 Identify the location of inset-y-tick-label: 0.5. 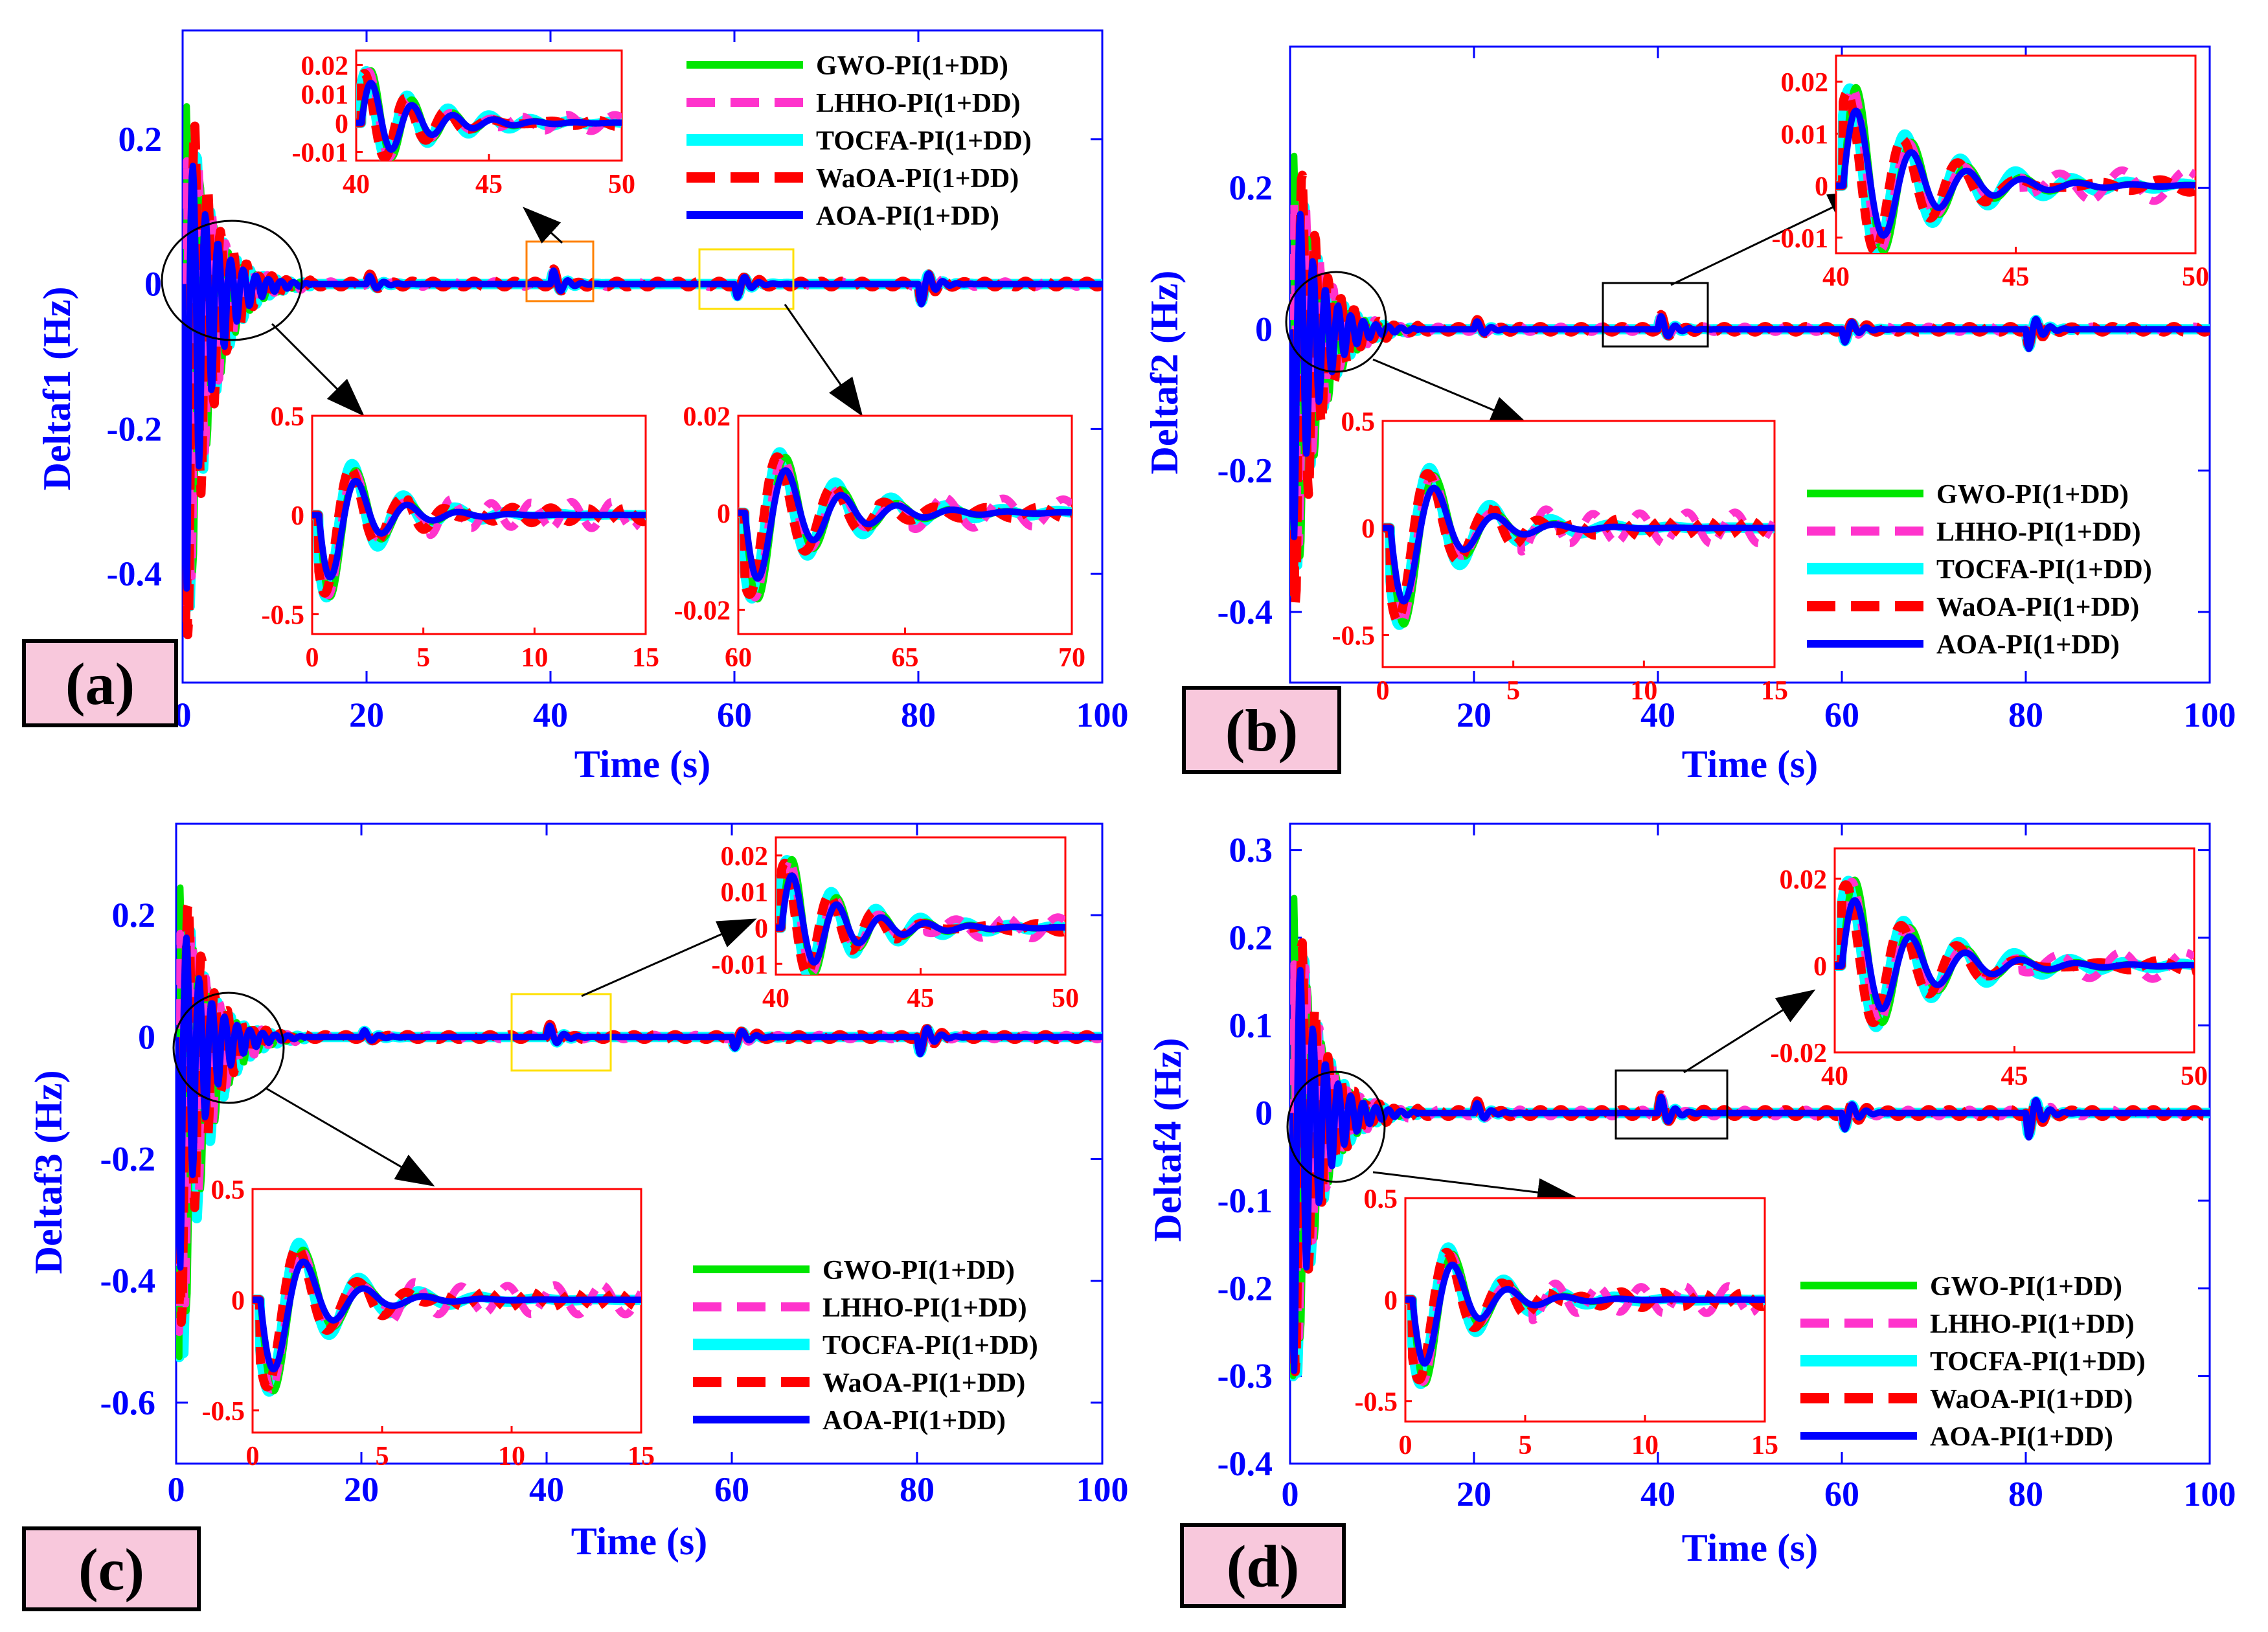
(1358, 422).